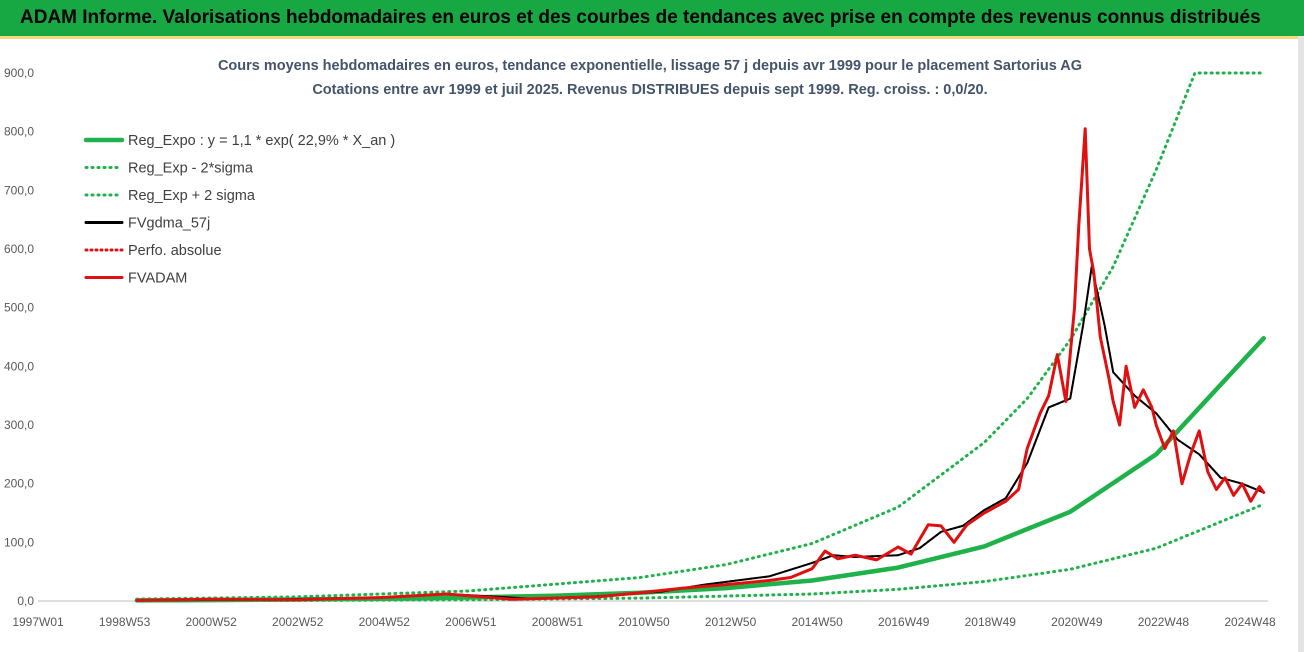 The height and width of the screenshot is (652, 1304). What do you see at coordinates (191, 169) in the screenshot?
I see `legend-label: Reg_Exp - 2*sigma` at bounding box center [191, 169].